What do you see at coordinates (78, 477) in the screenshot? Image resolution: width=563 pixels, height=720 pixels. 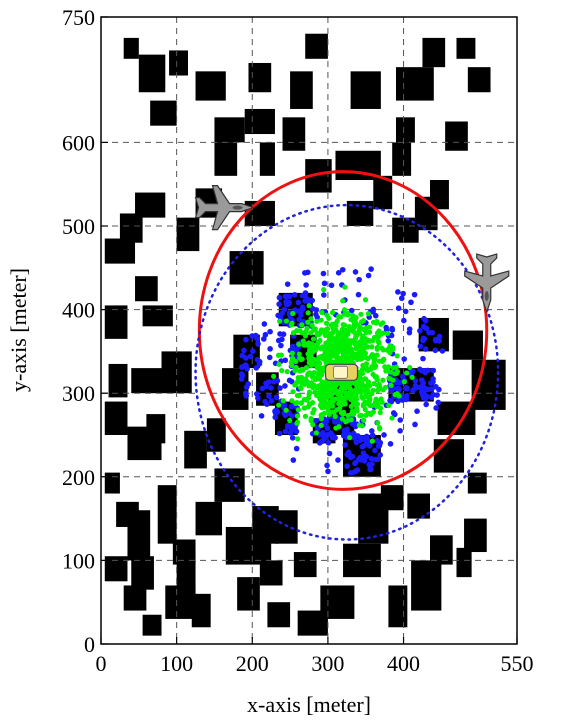 I see `y-tick-label: 200` at bounding box center [78, 477].